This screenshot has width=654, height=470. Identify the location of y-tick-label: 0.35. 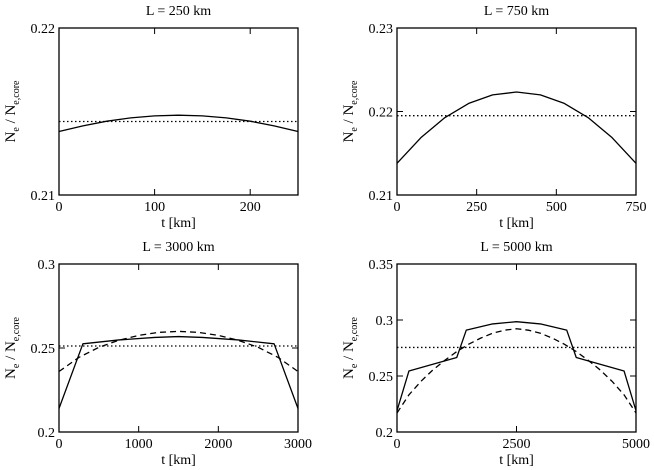
(381, 265).